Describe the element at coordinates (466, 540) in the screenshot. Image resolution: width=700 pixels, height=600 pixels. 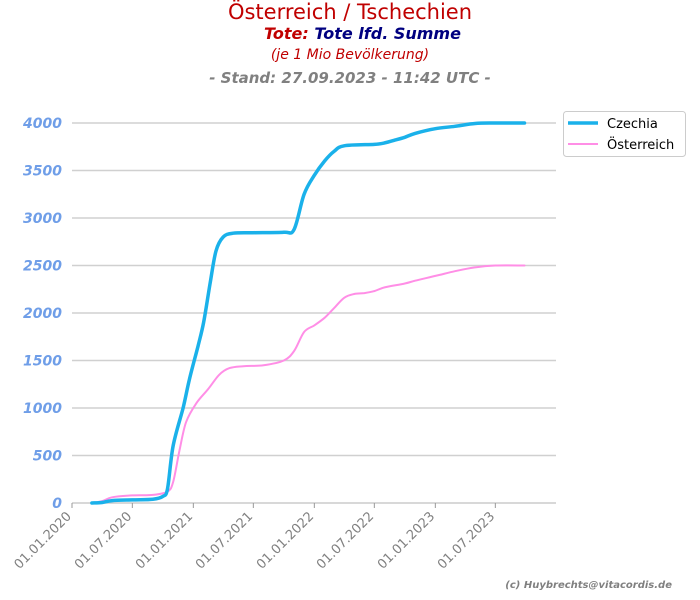
I see `x-tick-label: 01.07.2023` at that location.